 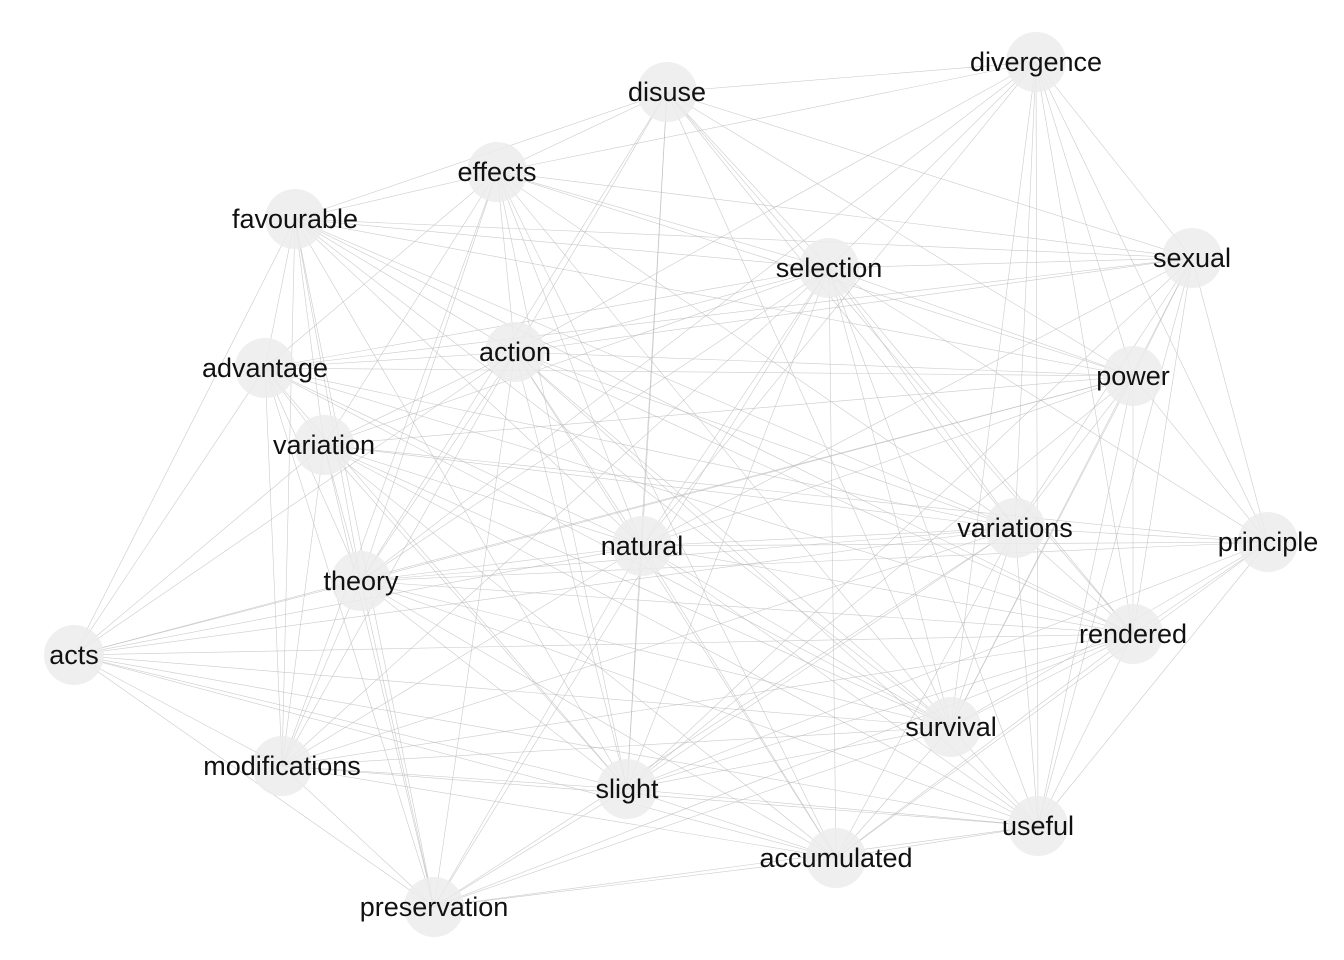 I want to click on node-acts: acts, so click(x=74, y=655).